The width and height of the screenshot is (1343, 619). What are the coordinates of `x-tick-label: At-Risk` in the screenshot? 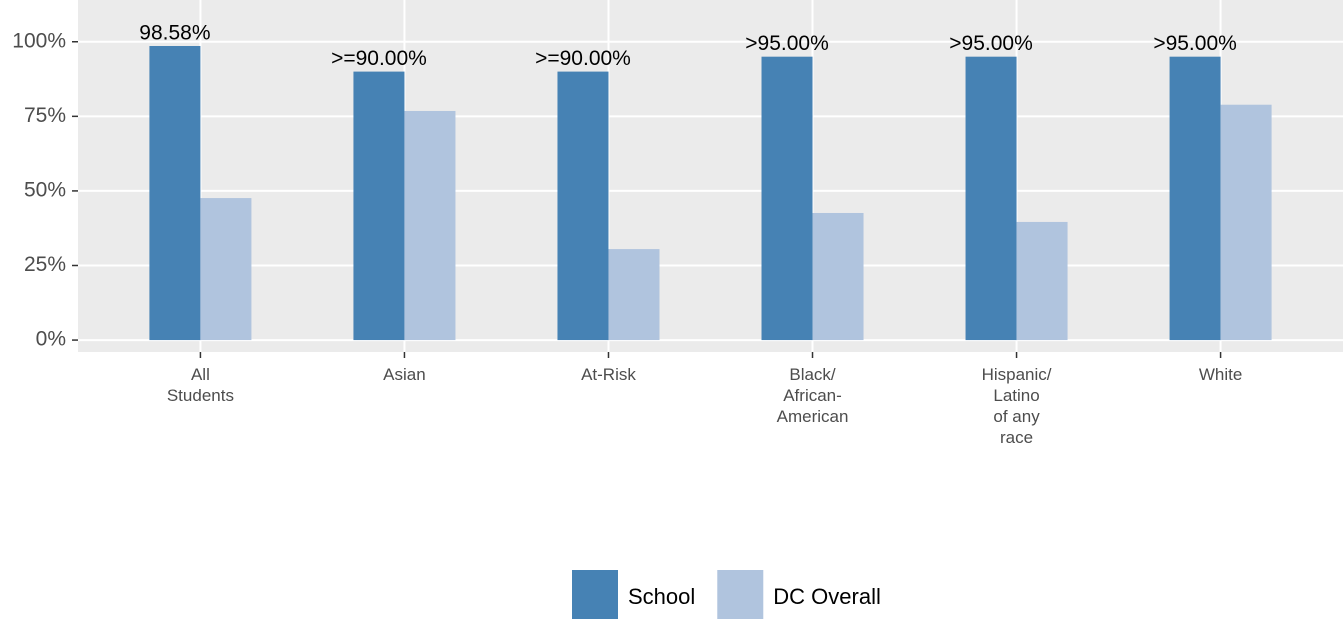 It's located at (608, 374).